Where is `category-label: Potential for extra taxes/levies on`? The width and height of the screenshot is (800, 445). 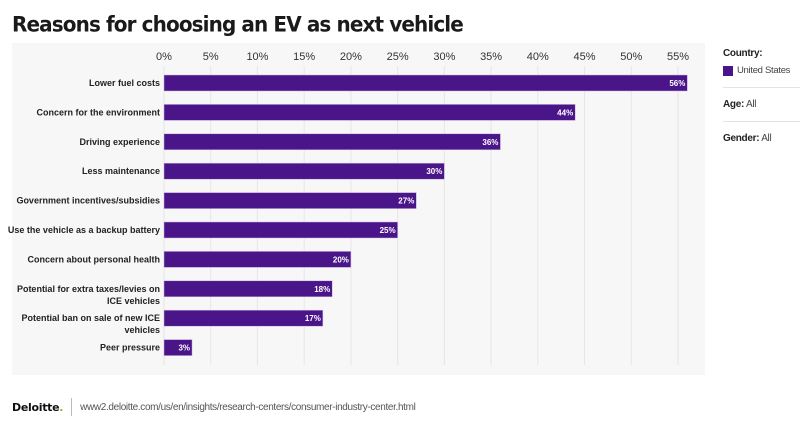 category-label: Potential for extra taxes/levies on is located at coordinates (88, 289).